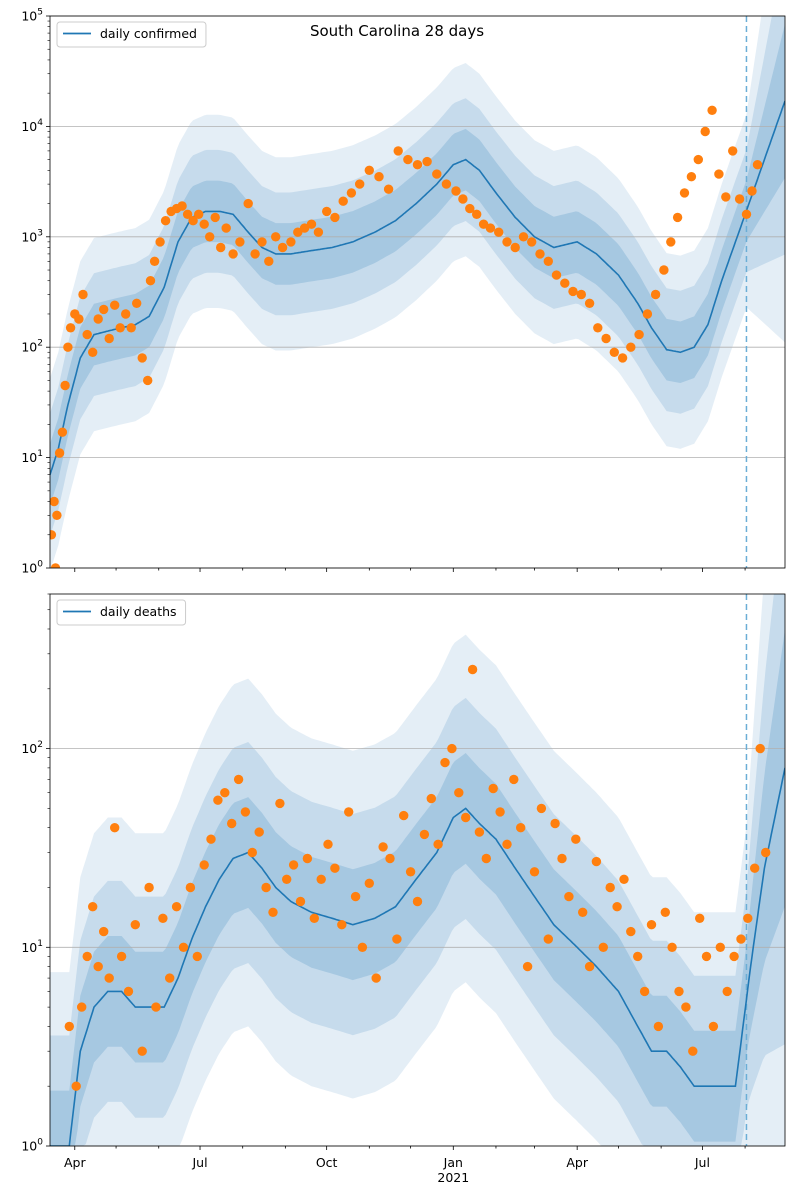 Image resolution: width=800 pixels, height=1200 pixels. What do you see at coordinates (32, 947) in the screenshot?
I see `y-tick-label: 101` at bounding box center [32, 947].